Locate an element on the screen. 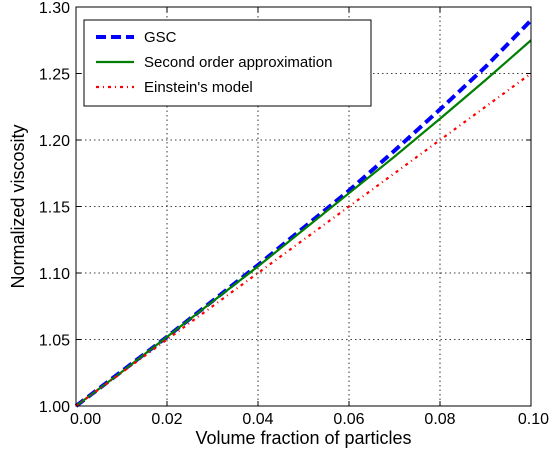 The width and height of the screenshot is (551, 453). x-tick-label: 0.02 is located at coordinates (166, 419).